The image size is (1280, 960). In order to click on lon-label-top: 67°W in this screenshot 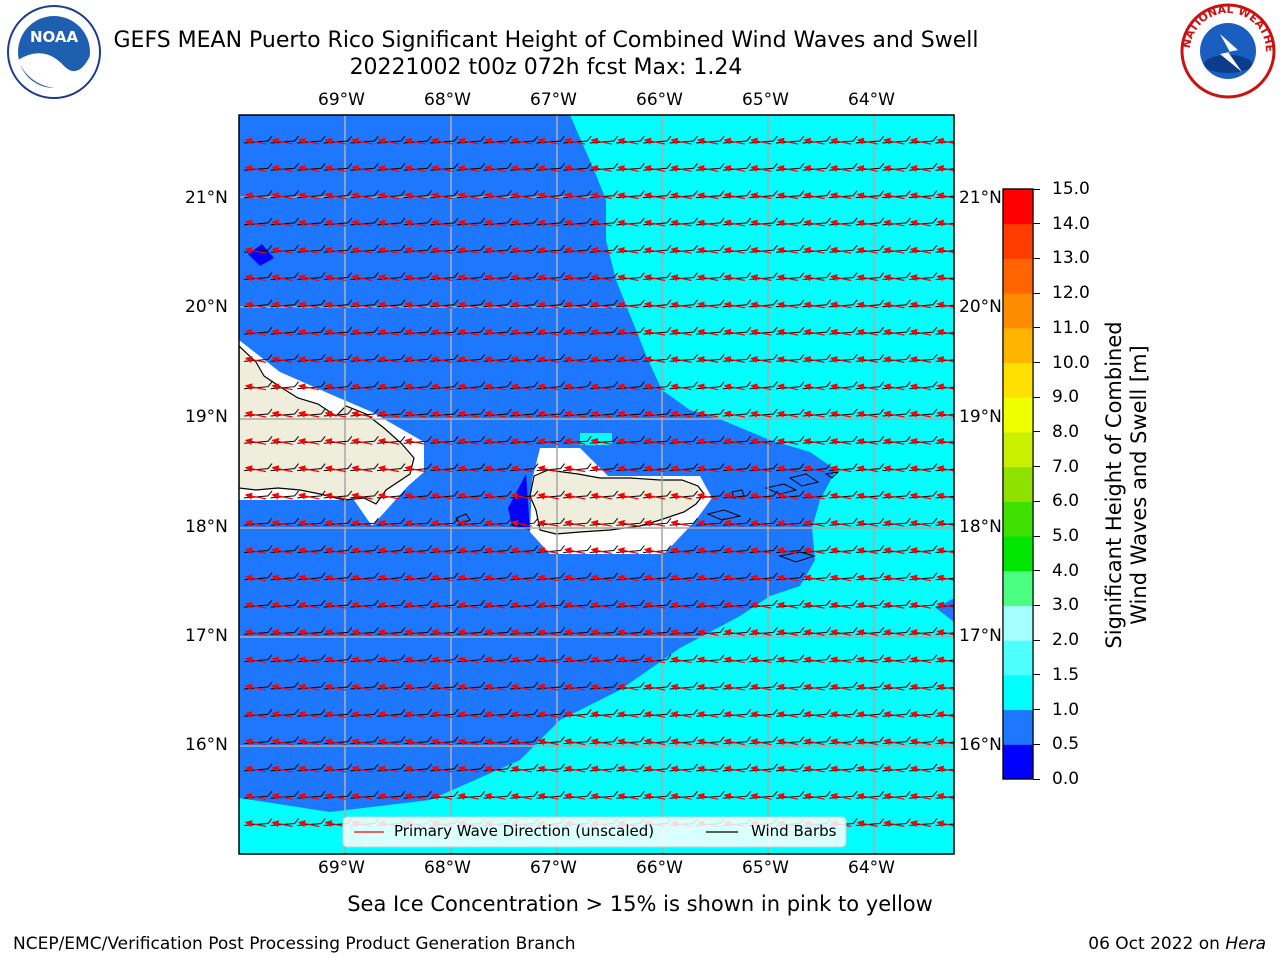, I will do `click(553, 100)`.